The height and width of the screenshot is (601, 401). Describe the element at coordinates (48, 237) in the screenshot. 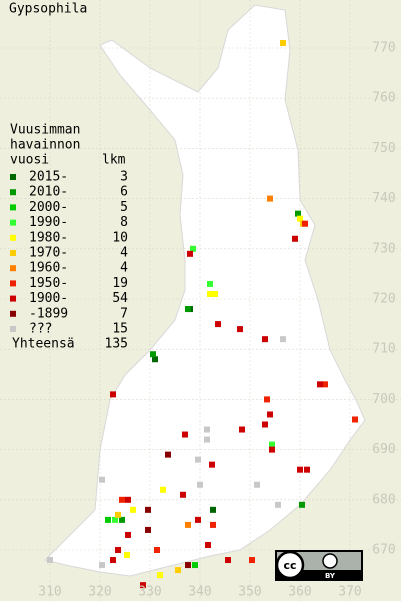

I see `legend-label: 1980-` at that location.